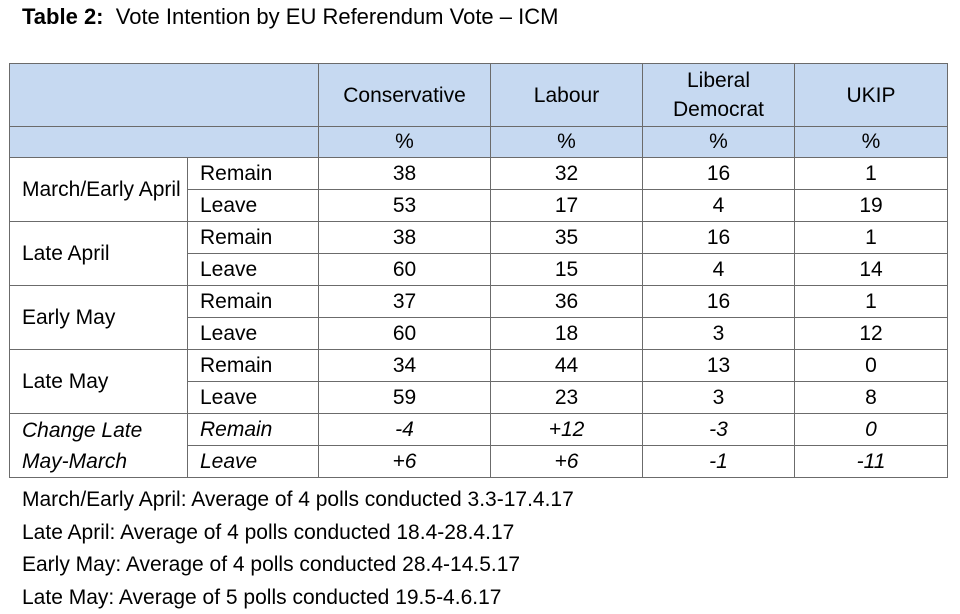 This screenshot has height=614, width=960. Describe the element at coordinates (63, 16) in the screenshot. I see `table-number: Table 2:` at that location.